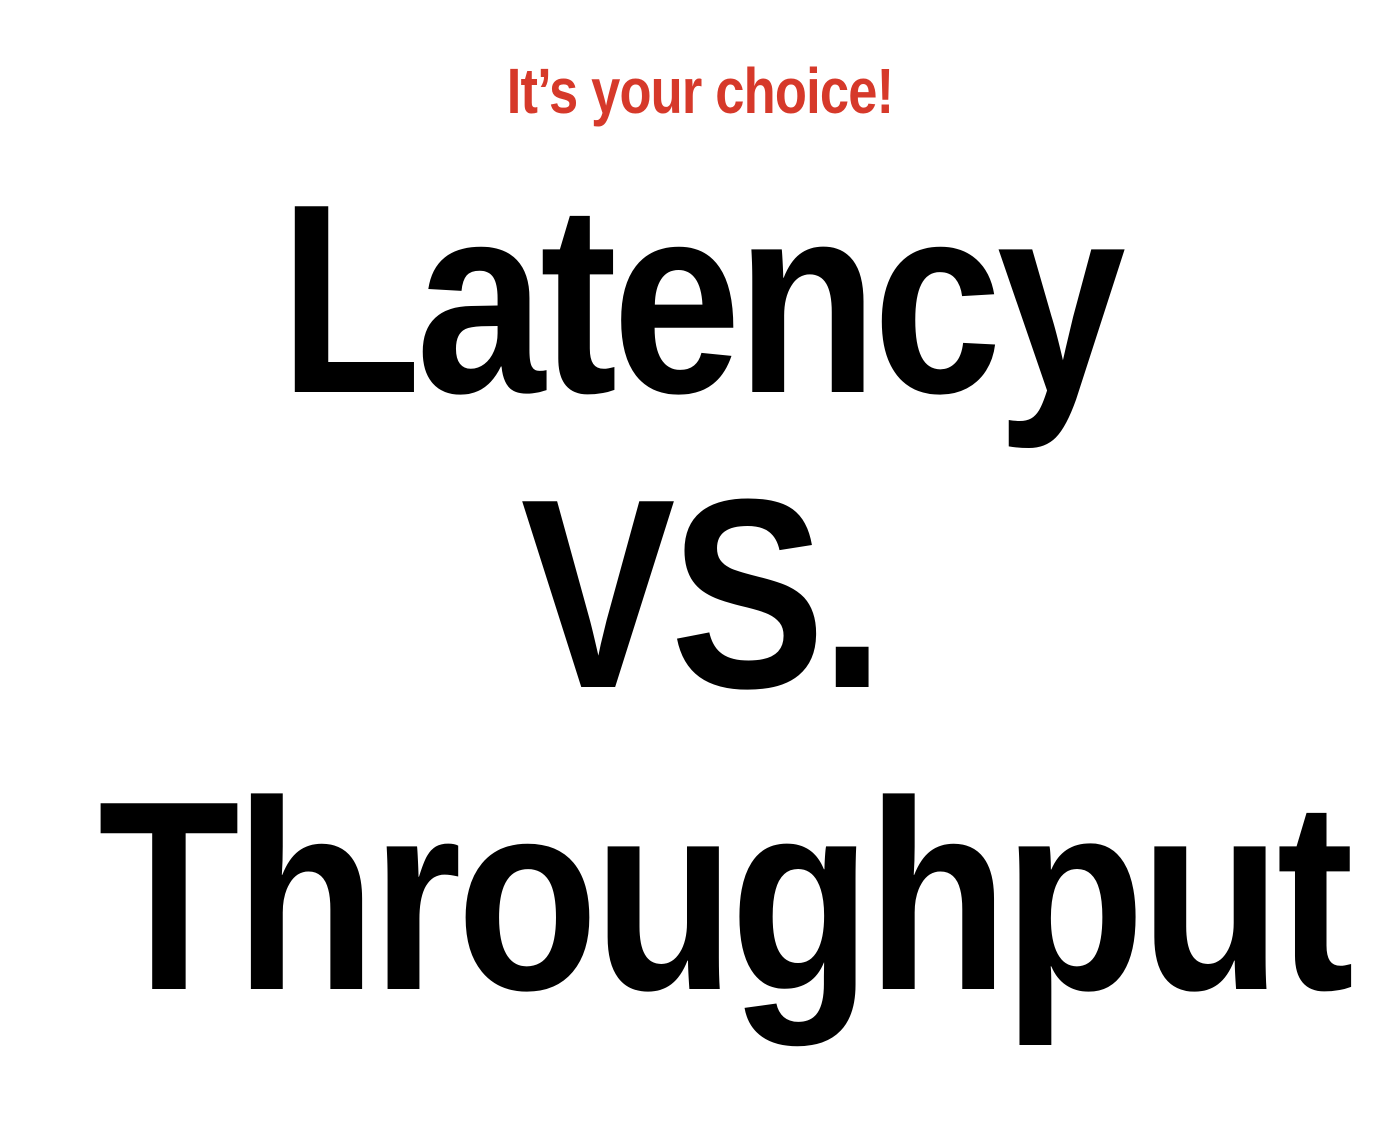 This screenshot has width=1400, height=1132. I want to click on tagline: It’s your choice!, so click(700, 91).